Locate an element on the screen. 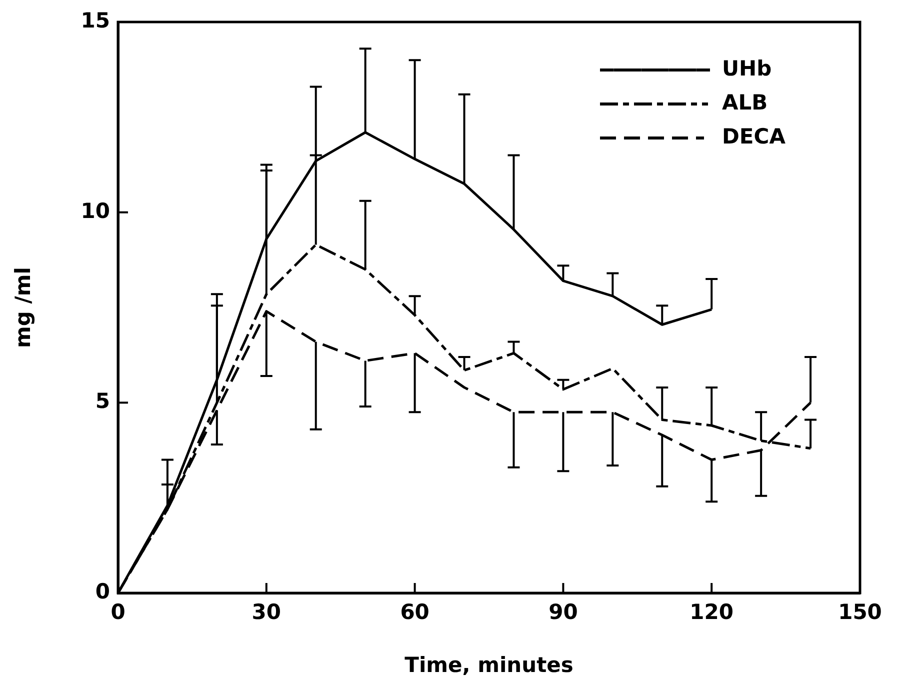 This screenshot has width=910, height=687. legend-label: UHb is located at coordinates (747, 68).